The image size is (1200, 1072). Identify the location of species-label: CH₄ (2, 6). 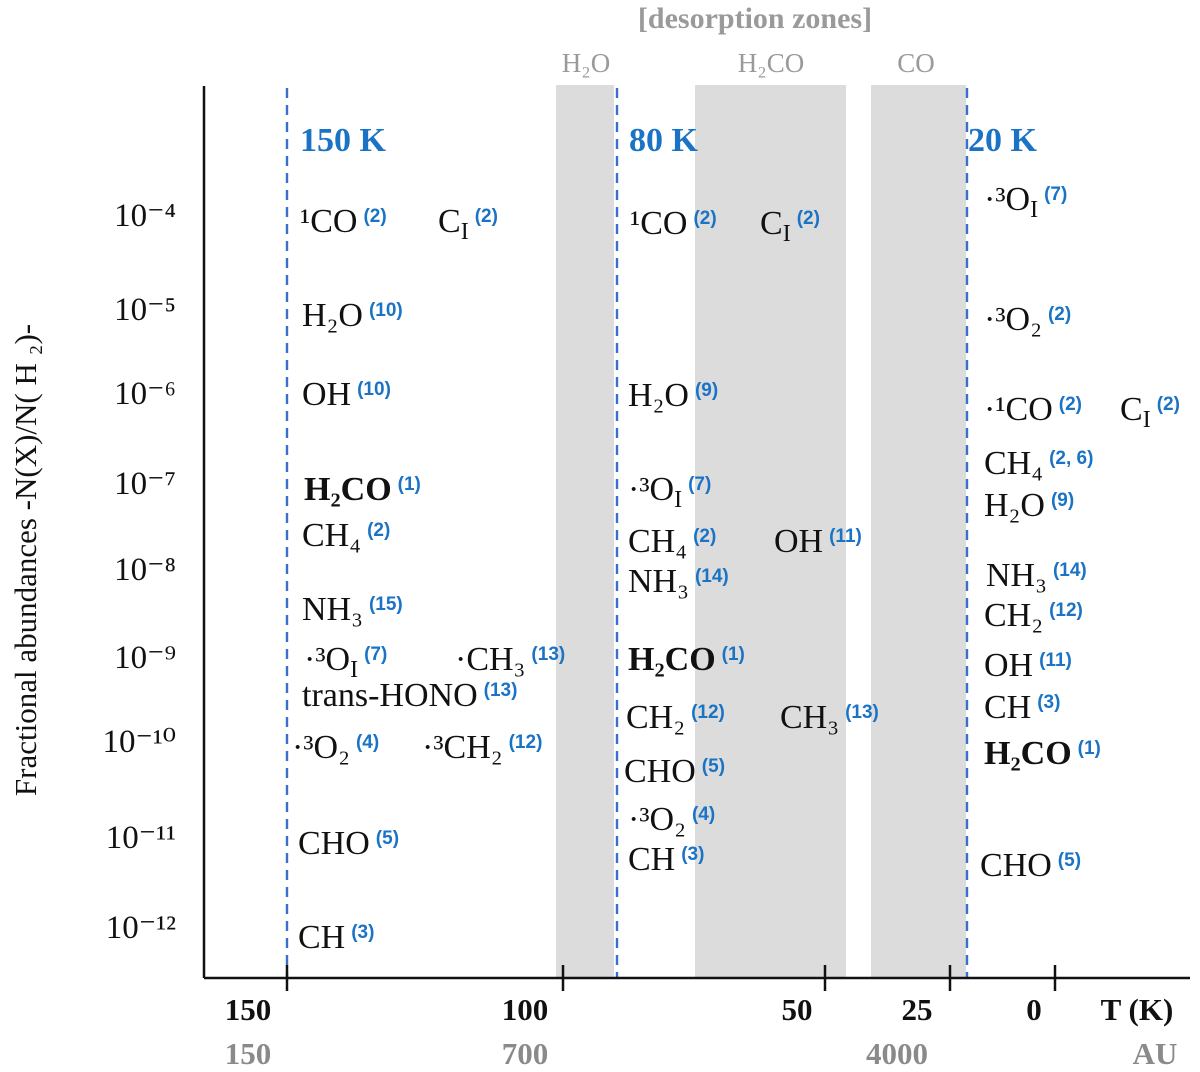
(1038, 463).